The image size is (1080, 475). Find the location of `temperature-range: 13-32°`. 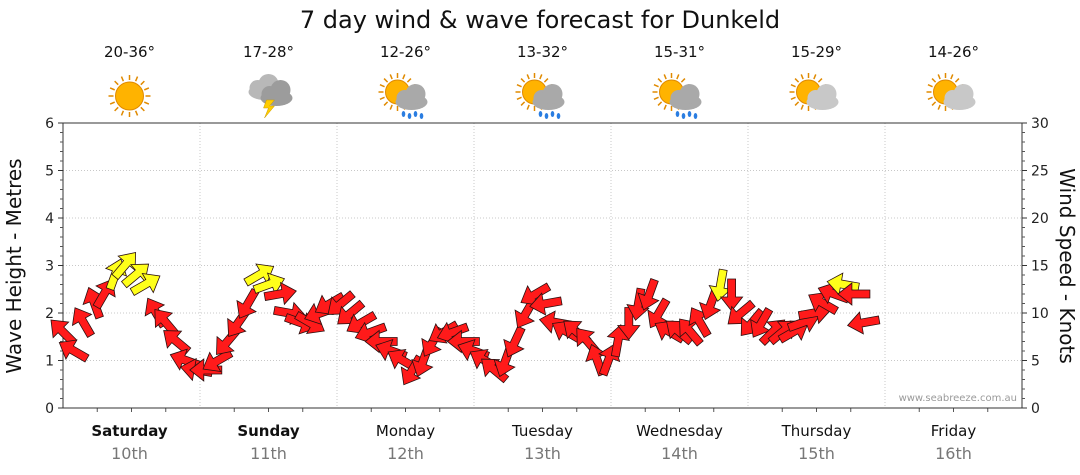

temperature-range: 13-32° is located at coordinates (542, 52).